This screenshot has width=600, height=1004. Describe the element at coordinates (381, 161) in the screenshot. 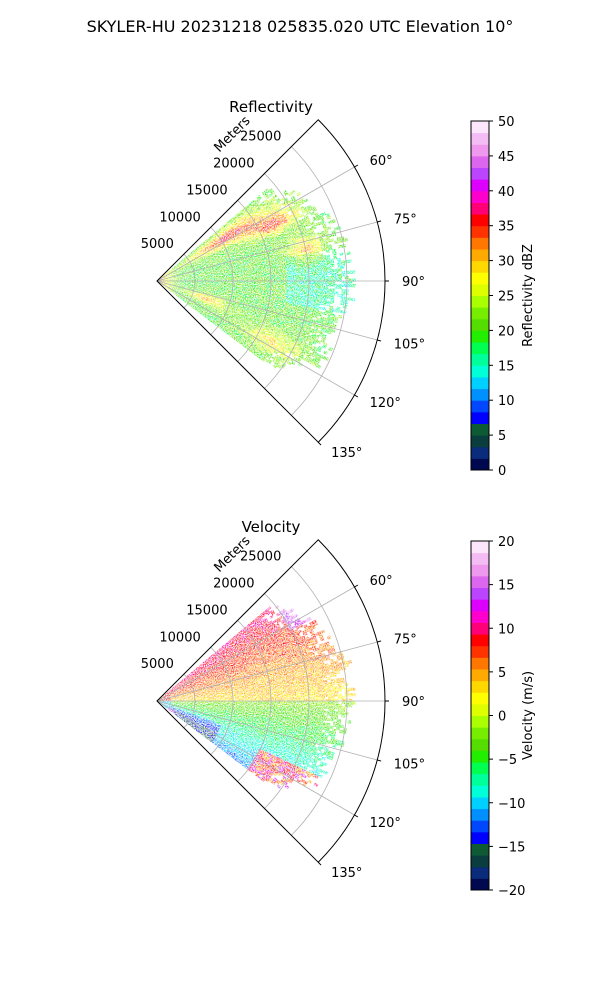

I see `azimuth-tick-label: 60°` at that location.